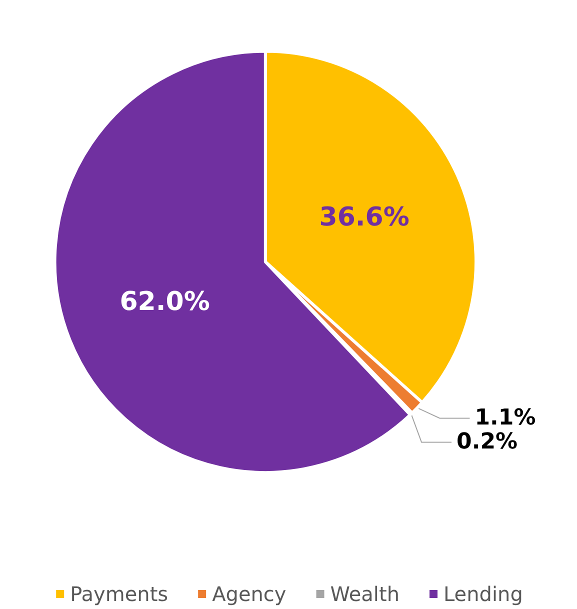 Image resolution: width=577 pixels, height=609 pixels. I want to click on legend-label: Payments, so click(119, 594).